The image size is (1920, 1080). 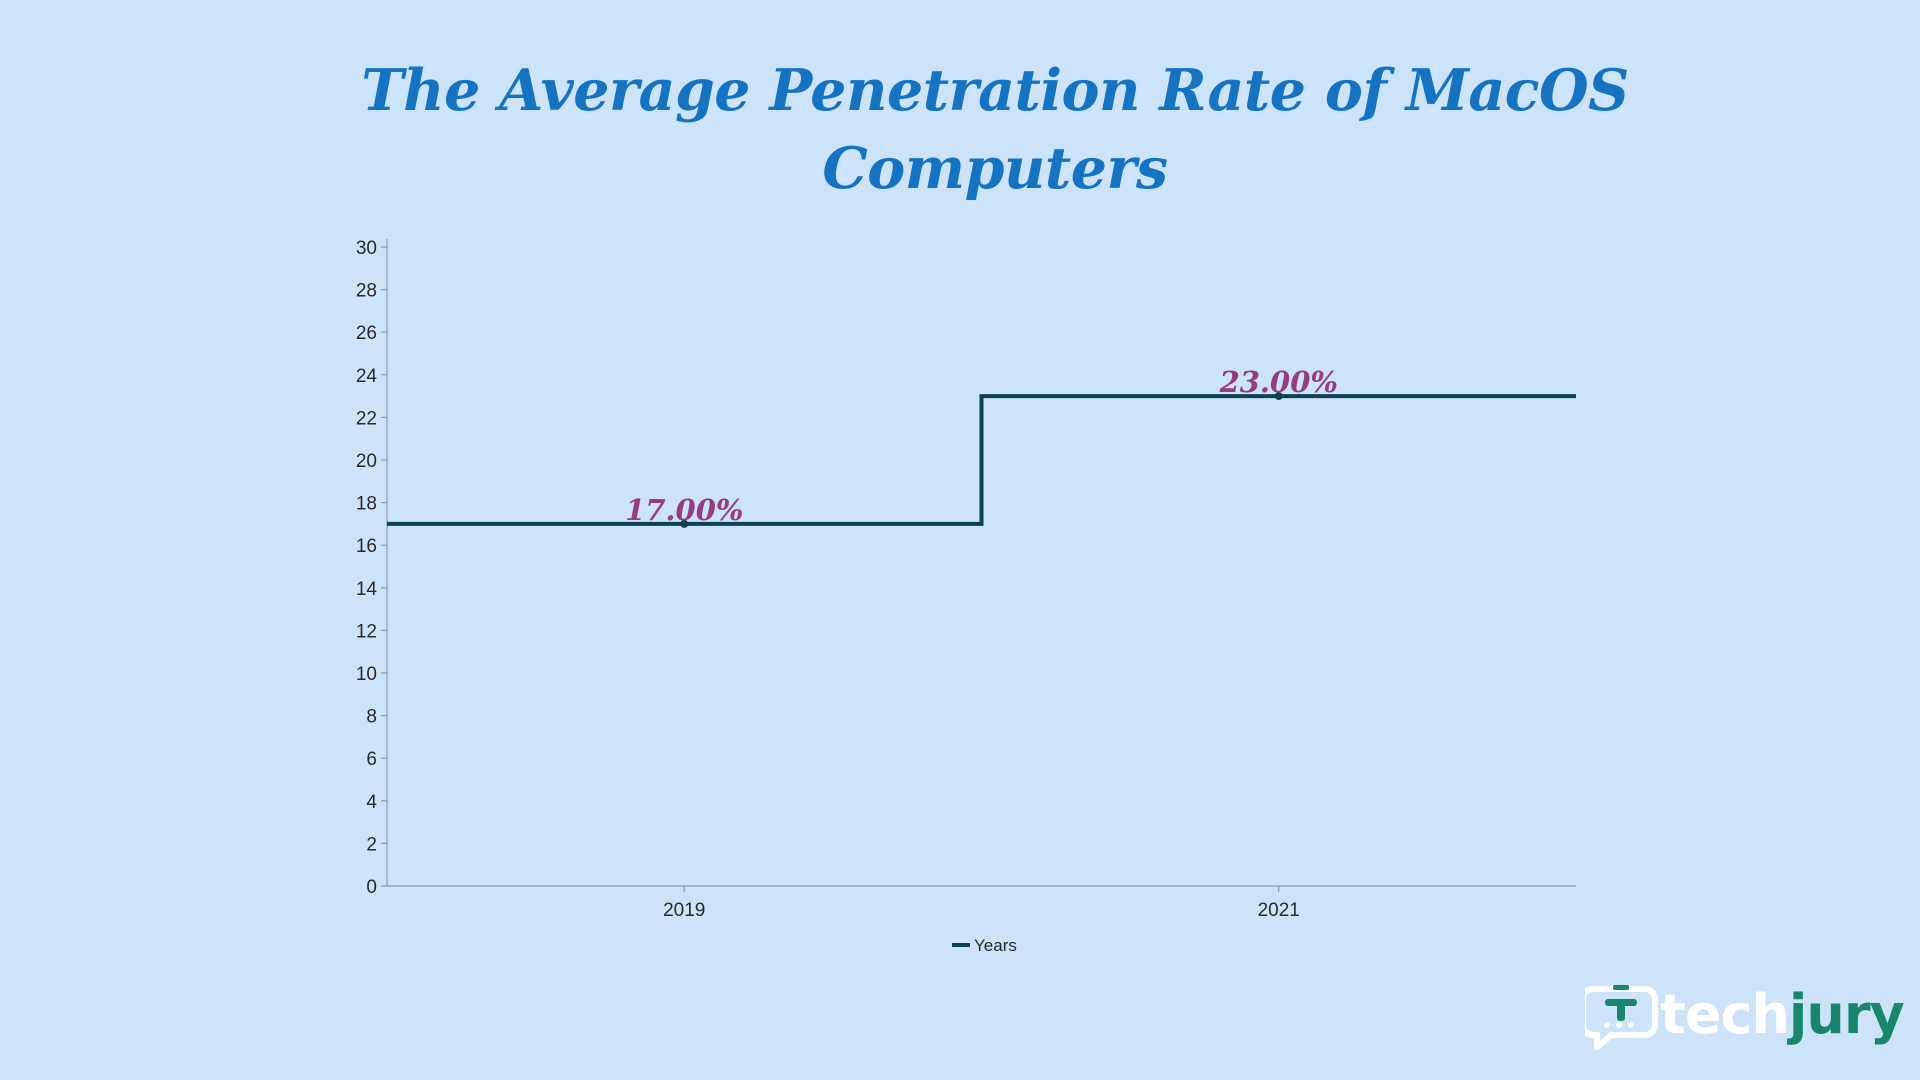 What do you see at coordinates (684, 510) in the screenshot?
I see `data-label: 17.00%` at bounding box center [684, 510].